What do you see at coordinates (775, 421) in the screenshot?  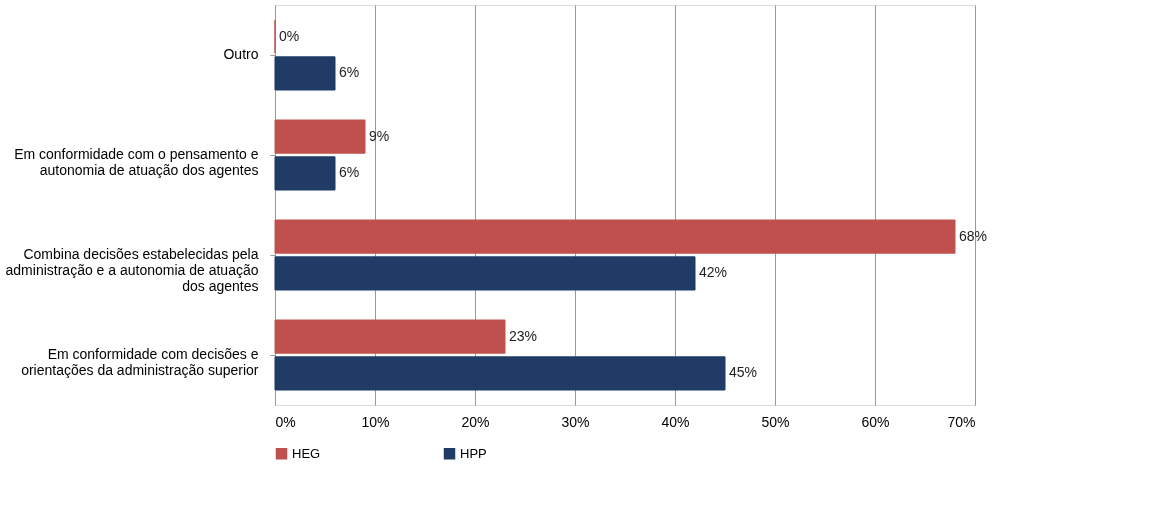 I see `x-tick-label: 50%` at bounding box center [775, 421].